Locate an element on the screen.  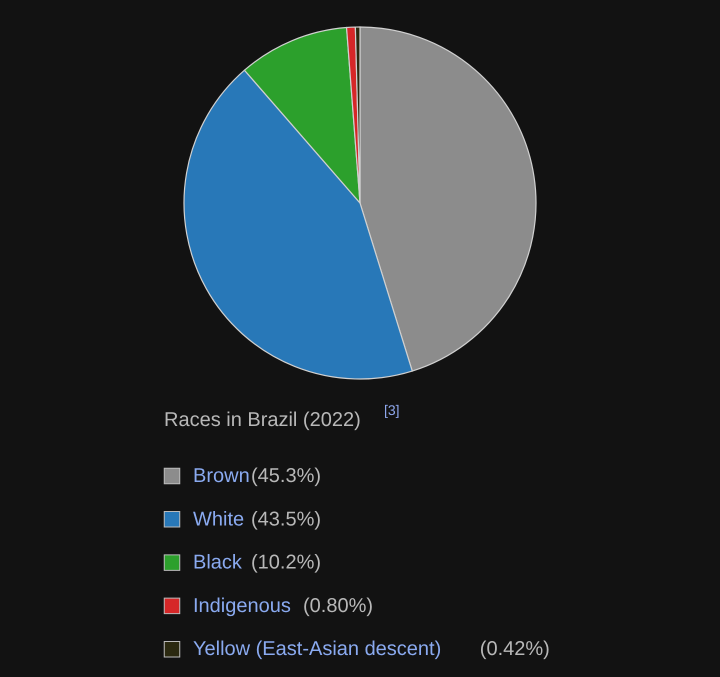
data-label: (0.42%) is located at coordinates (515, 649).